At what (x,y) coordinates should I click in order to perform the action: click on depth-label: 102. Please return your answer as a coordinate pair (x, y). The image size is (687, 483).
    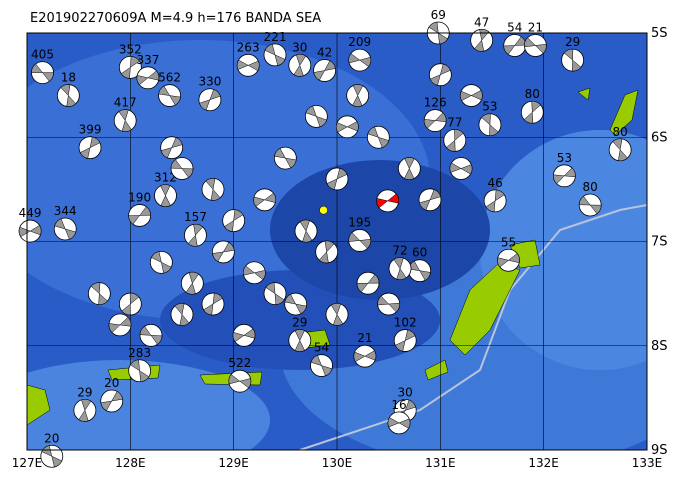
    Looking at the image, I should click on (405, 323).